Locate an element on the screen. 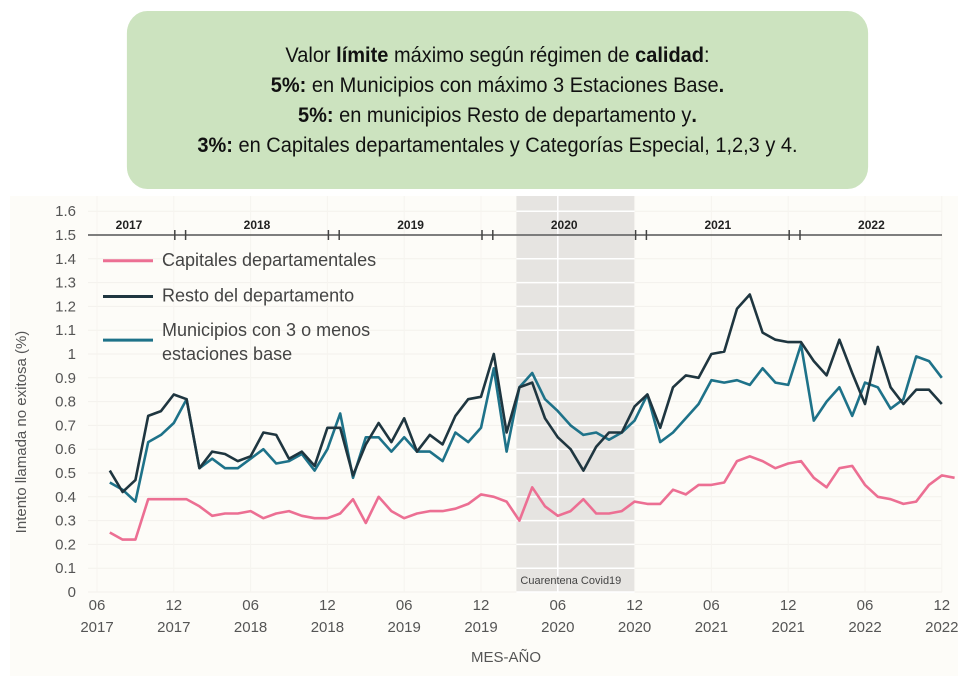 The width and height of the screenshot is (960, 692). y-tick-label: 0.1 is located at coordinates (65, 568).